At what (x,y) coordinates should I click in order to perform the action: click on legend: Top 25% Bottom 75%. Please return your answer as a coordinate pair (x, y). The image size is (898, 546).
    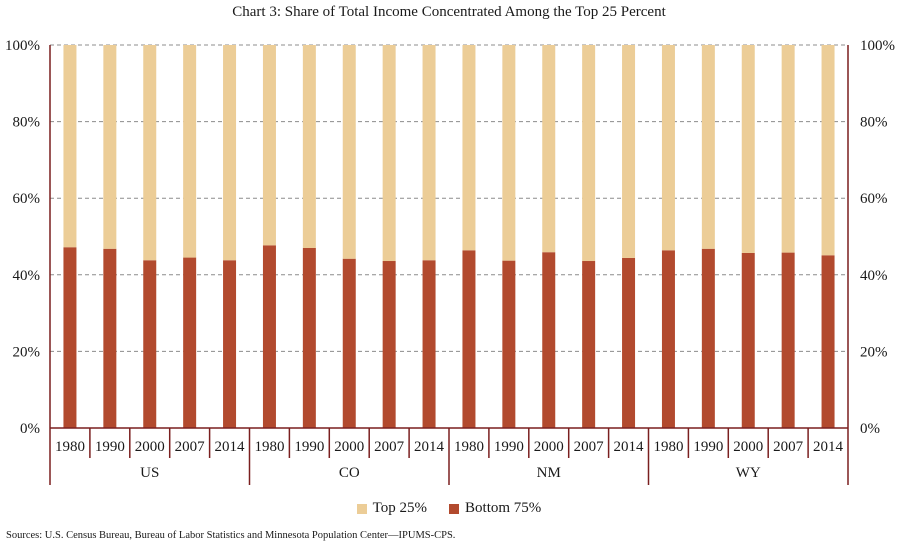
    Looking at the image, I should click on (449, 508).